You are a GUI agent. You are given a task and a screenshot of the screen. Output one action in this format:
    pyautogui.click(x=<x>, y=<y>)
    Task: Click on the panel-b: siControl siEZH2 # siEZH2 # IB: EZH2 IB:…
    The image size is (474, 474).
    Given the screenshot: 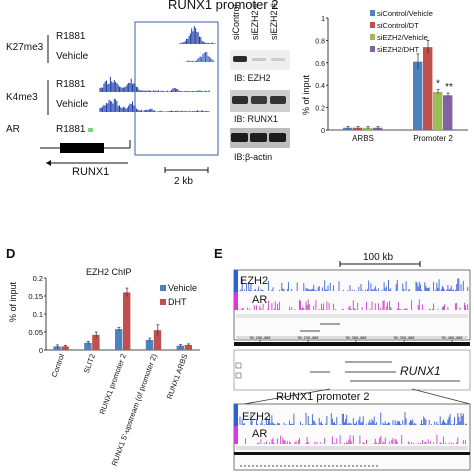 What is the action you would take?
    pyautogui.click(x=260, y=82)
    